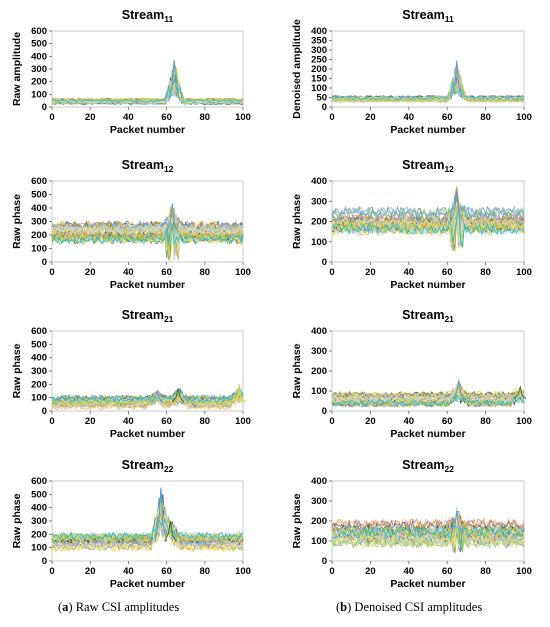  I want to click on chart-title: Stream12, so click(148, 166).